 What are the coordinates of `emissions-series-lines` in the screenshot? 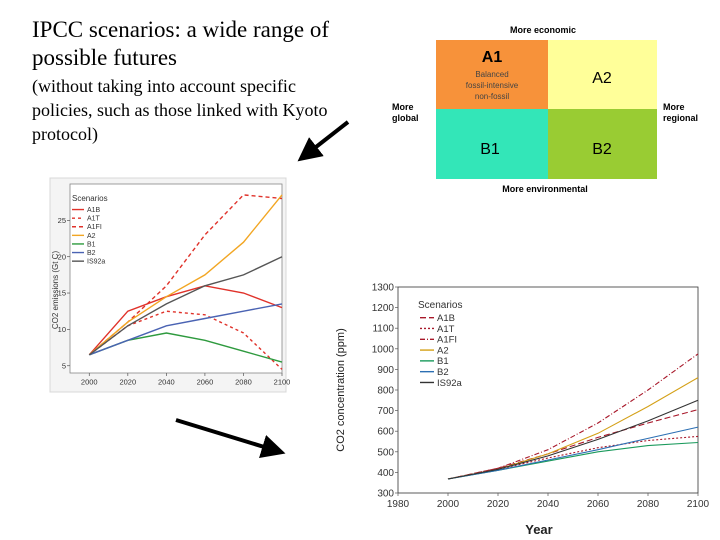 It's located at (185, 282).